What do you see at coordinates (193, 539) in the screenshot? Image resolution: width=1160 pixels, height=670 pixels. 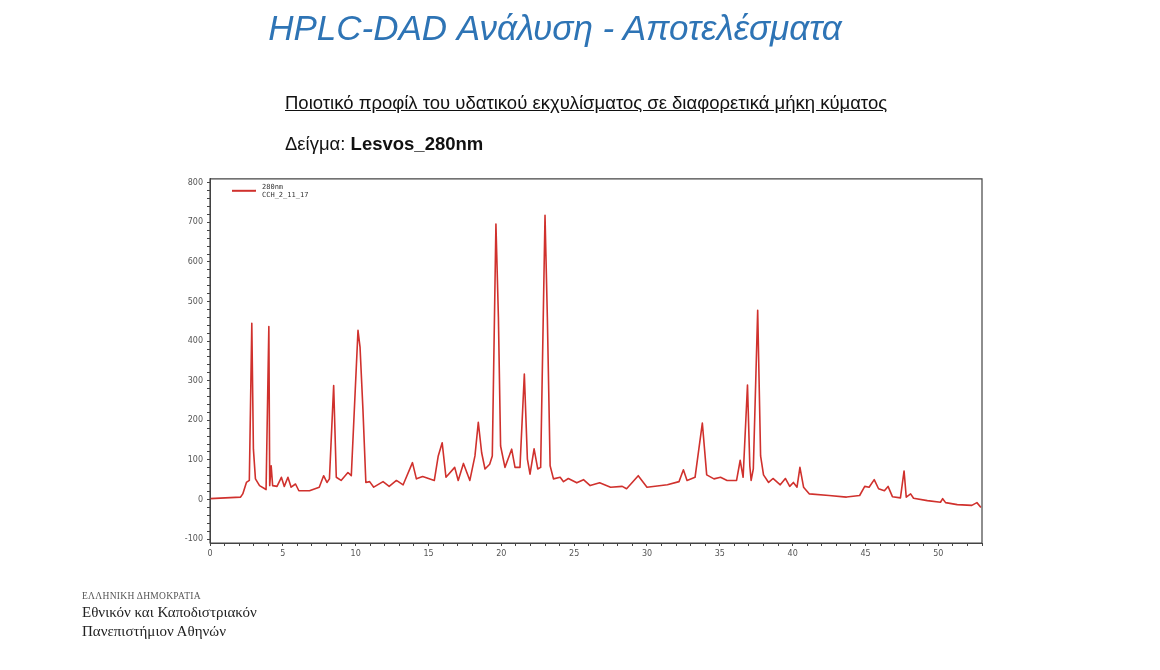 I see `y-tick-label: -100` at bounding box center [193, 539].